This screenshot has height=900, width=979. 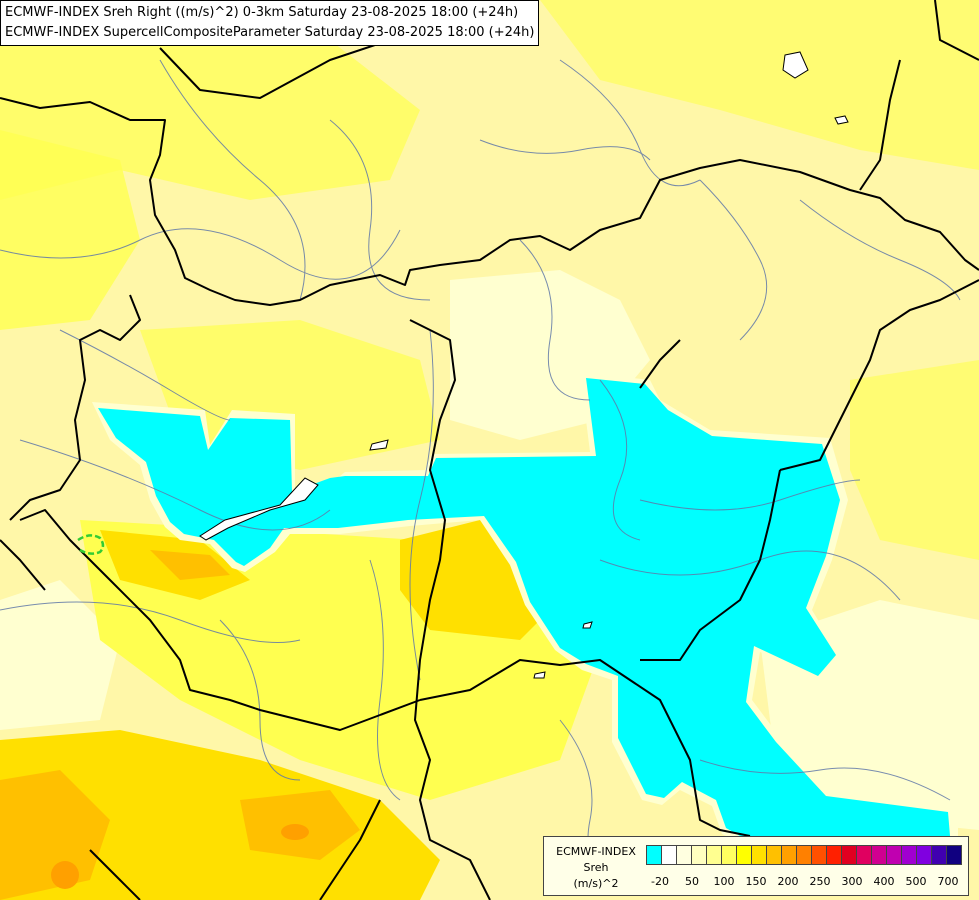 What do you see at coordinates (759, 85) in the screenshot?
I see `yellow-field-northeast` at bounding box center [759, 85].